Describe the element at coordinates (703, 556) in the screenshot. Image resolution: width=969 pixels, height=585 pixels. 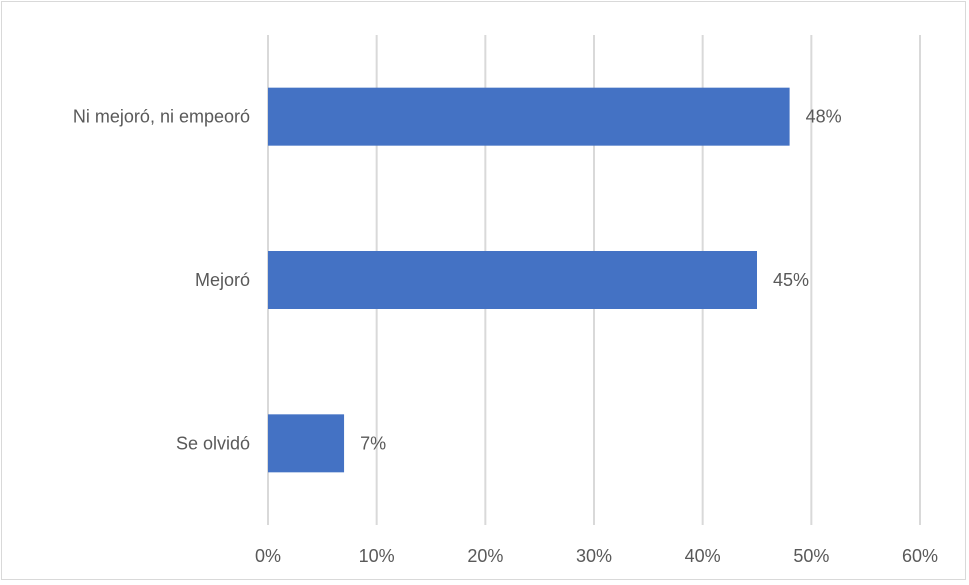
I see `x-tick-label: 40%` at that location.